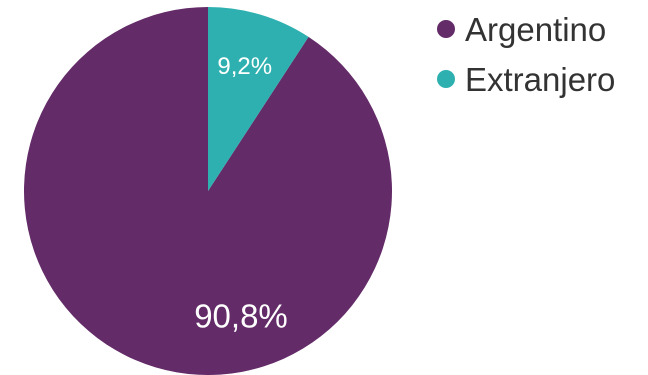  I want to click on legend-item-argentino: Argentino, so click(526, 29).